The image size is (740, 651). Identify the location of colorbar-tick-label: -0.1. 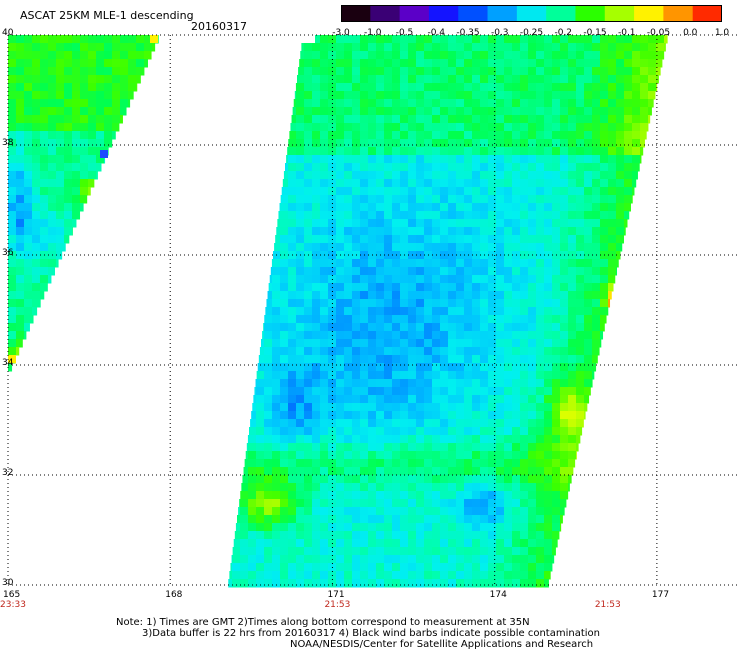
(626, 33).